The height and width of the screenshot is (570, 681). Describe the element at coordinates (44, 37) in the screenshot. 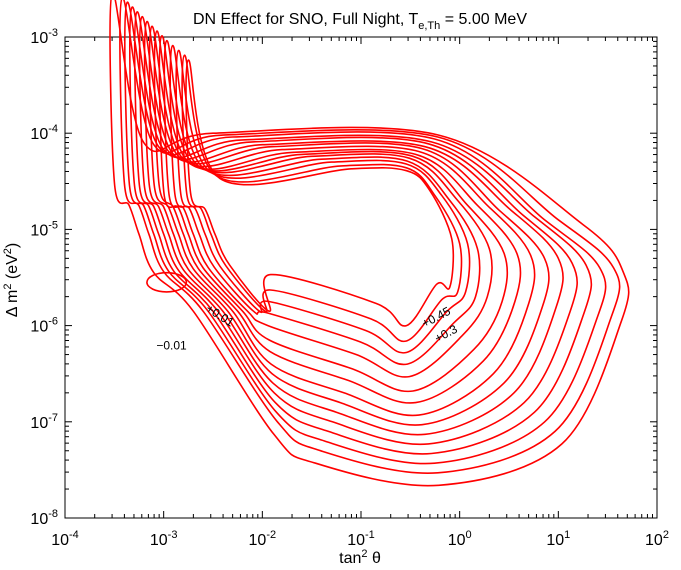

I see `y-tick-label: 10⁻³` at that location.